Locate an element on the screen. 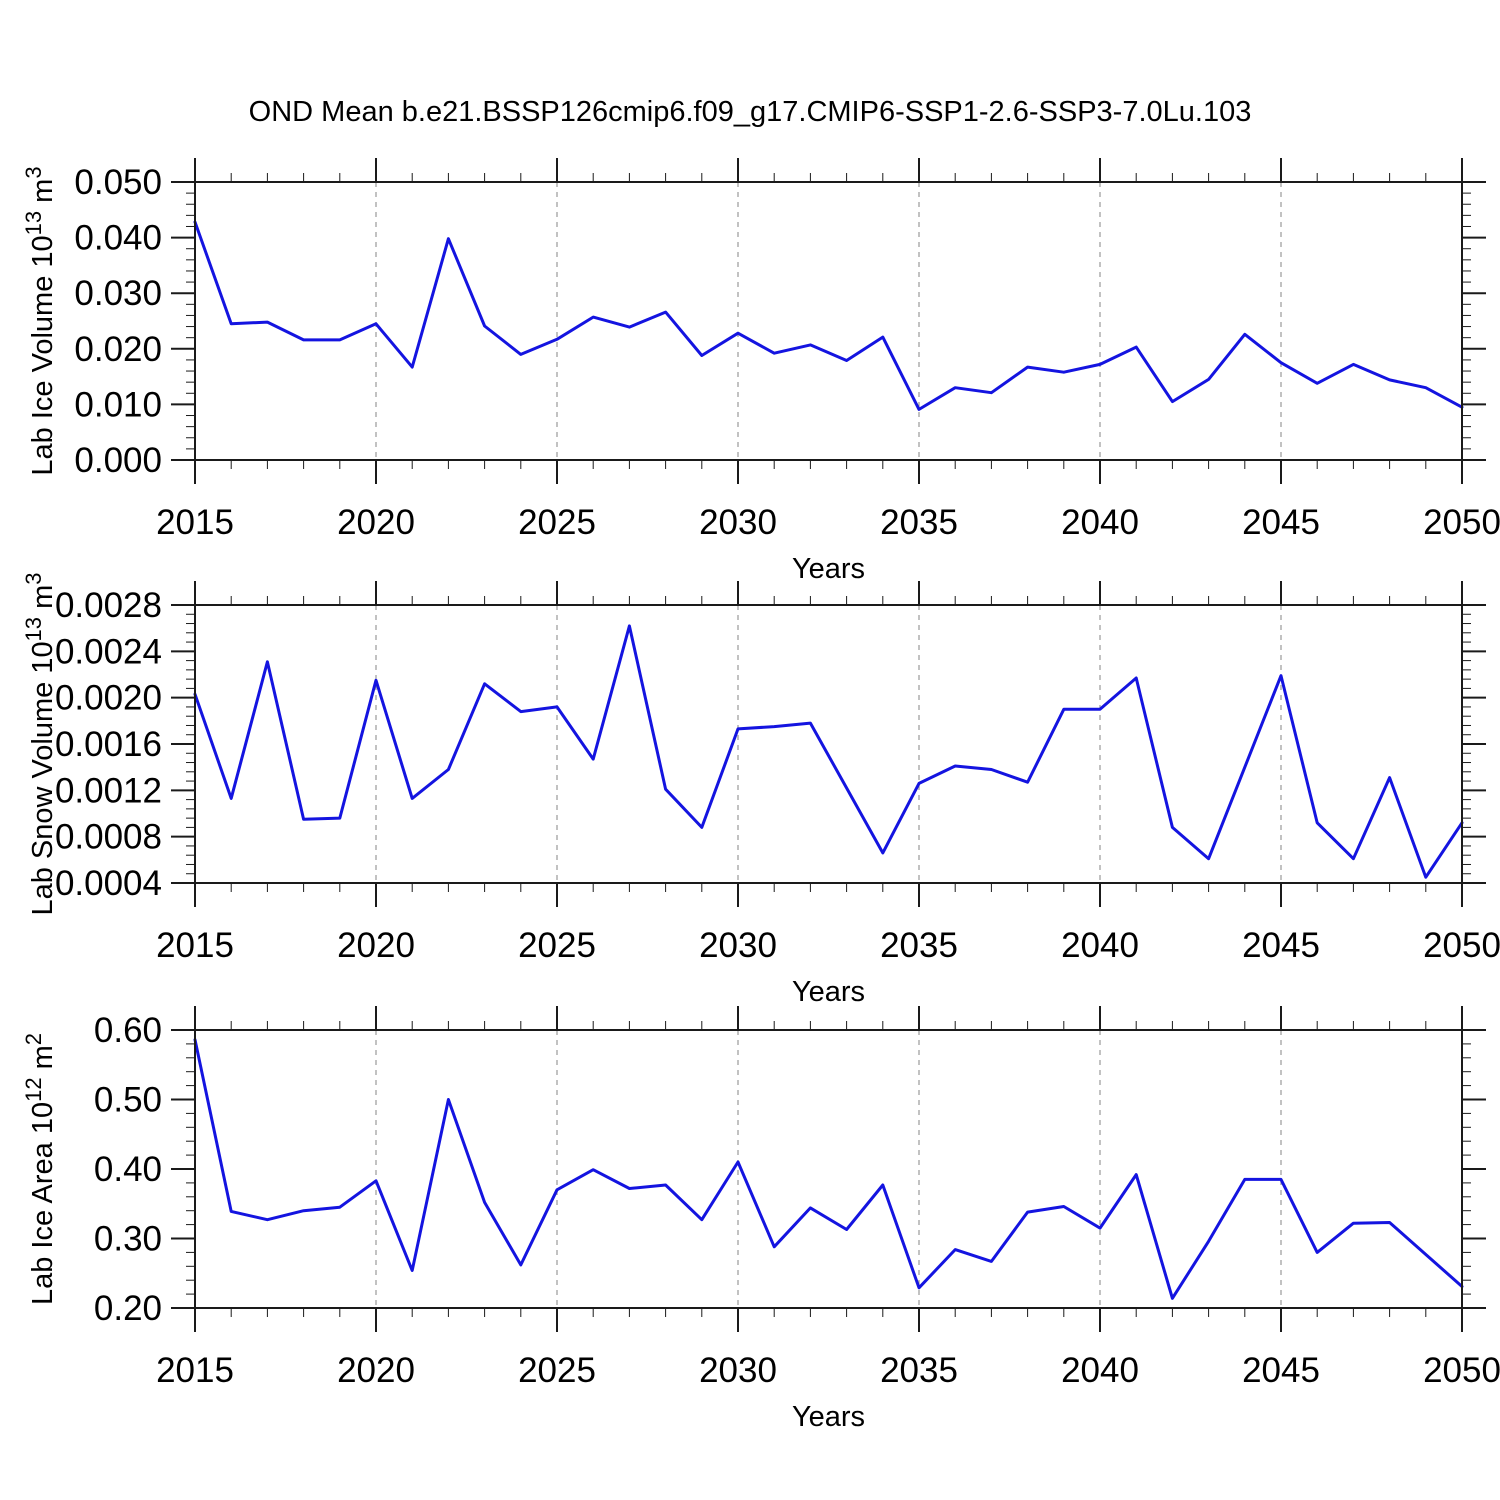 The height and width of the screenshot is (1500, 1500). y-tick-label: 0.030 is located at coordinates (118, 293).